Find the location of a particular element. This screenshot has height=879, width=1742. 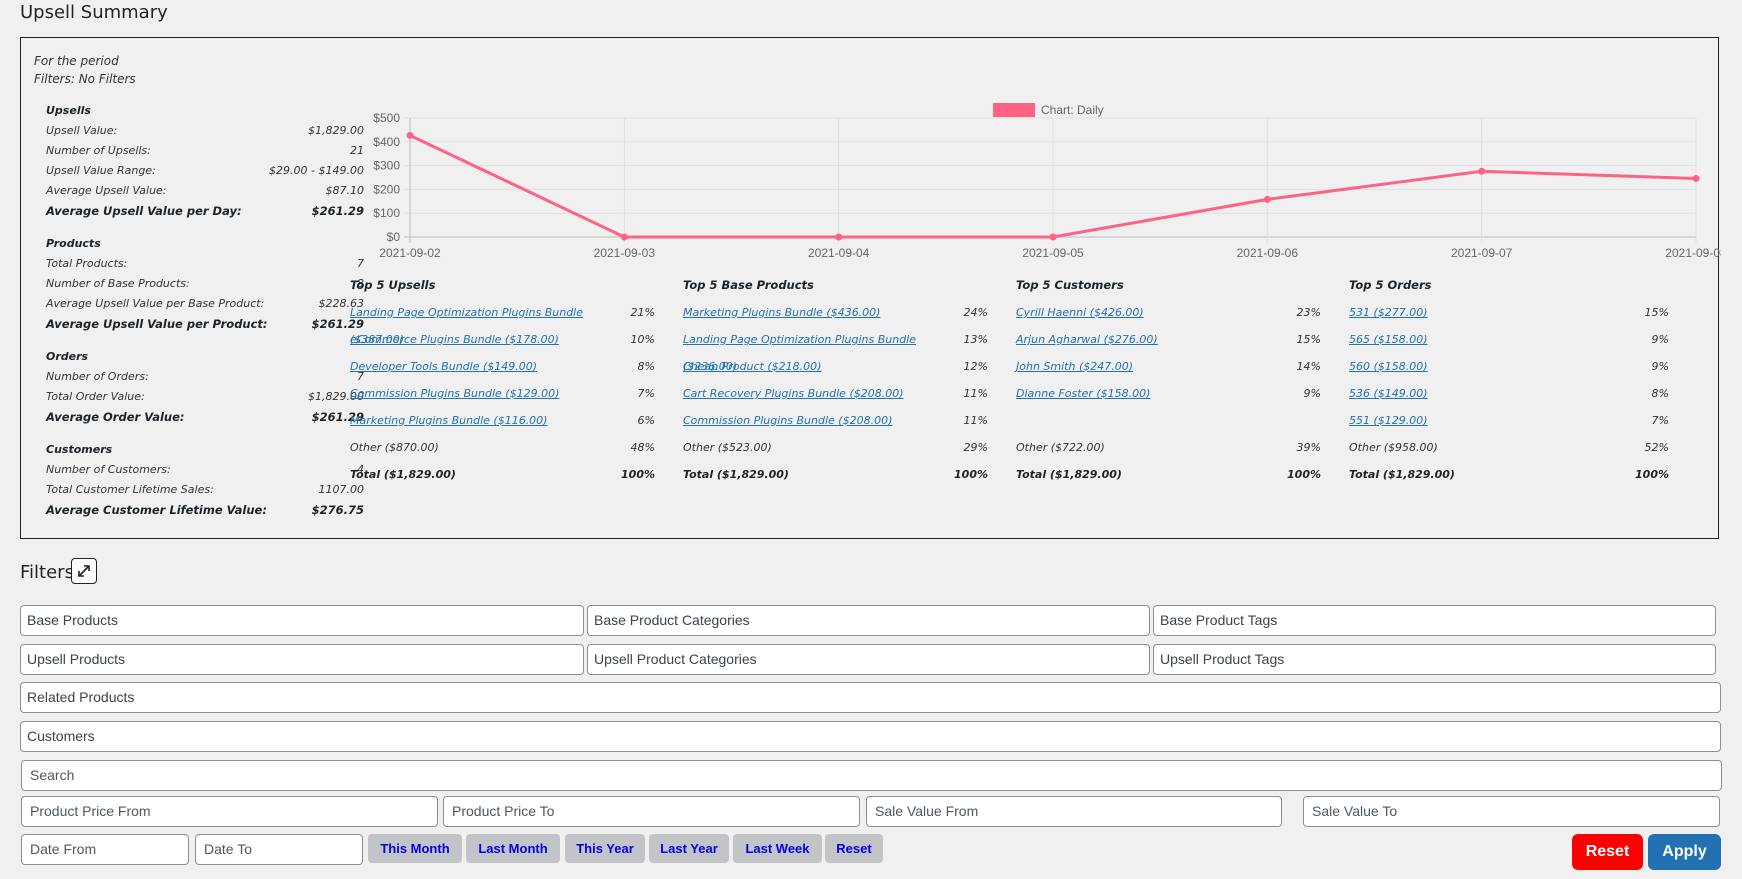

top-list-row: eCommerce Plugins Bundle ($178.00) 10% is located at coordinates (502, 339).